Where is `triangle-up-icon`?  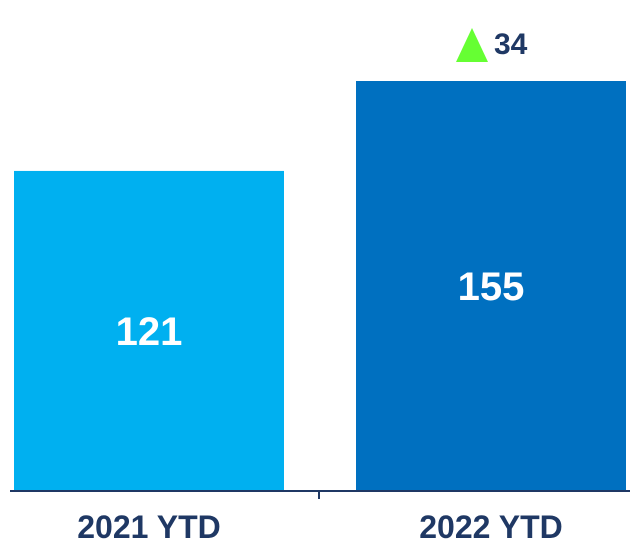
triangle-up-icon is located at coordinates (472, 45).